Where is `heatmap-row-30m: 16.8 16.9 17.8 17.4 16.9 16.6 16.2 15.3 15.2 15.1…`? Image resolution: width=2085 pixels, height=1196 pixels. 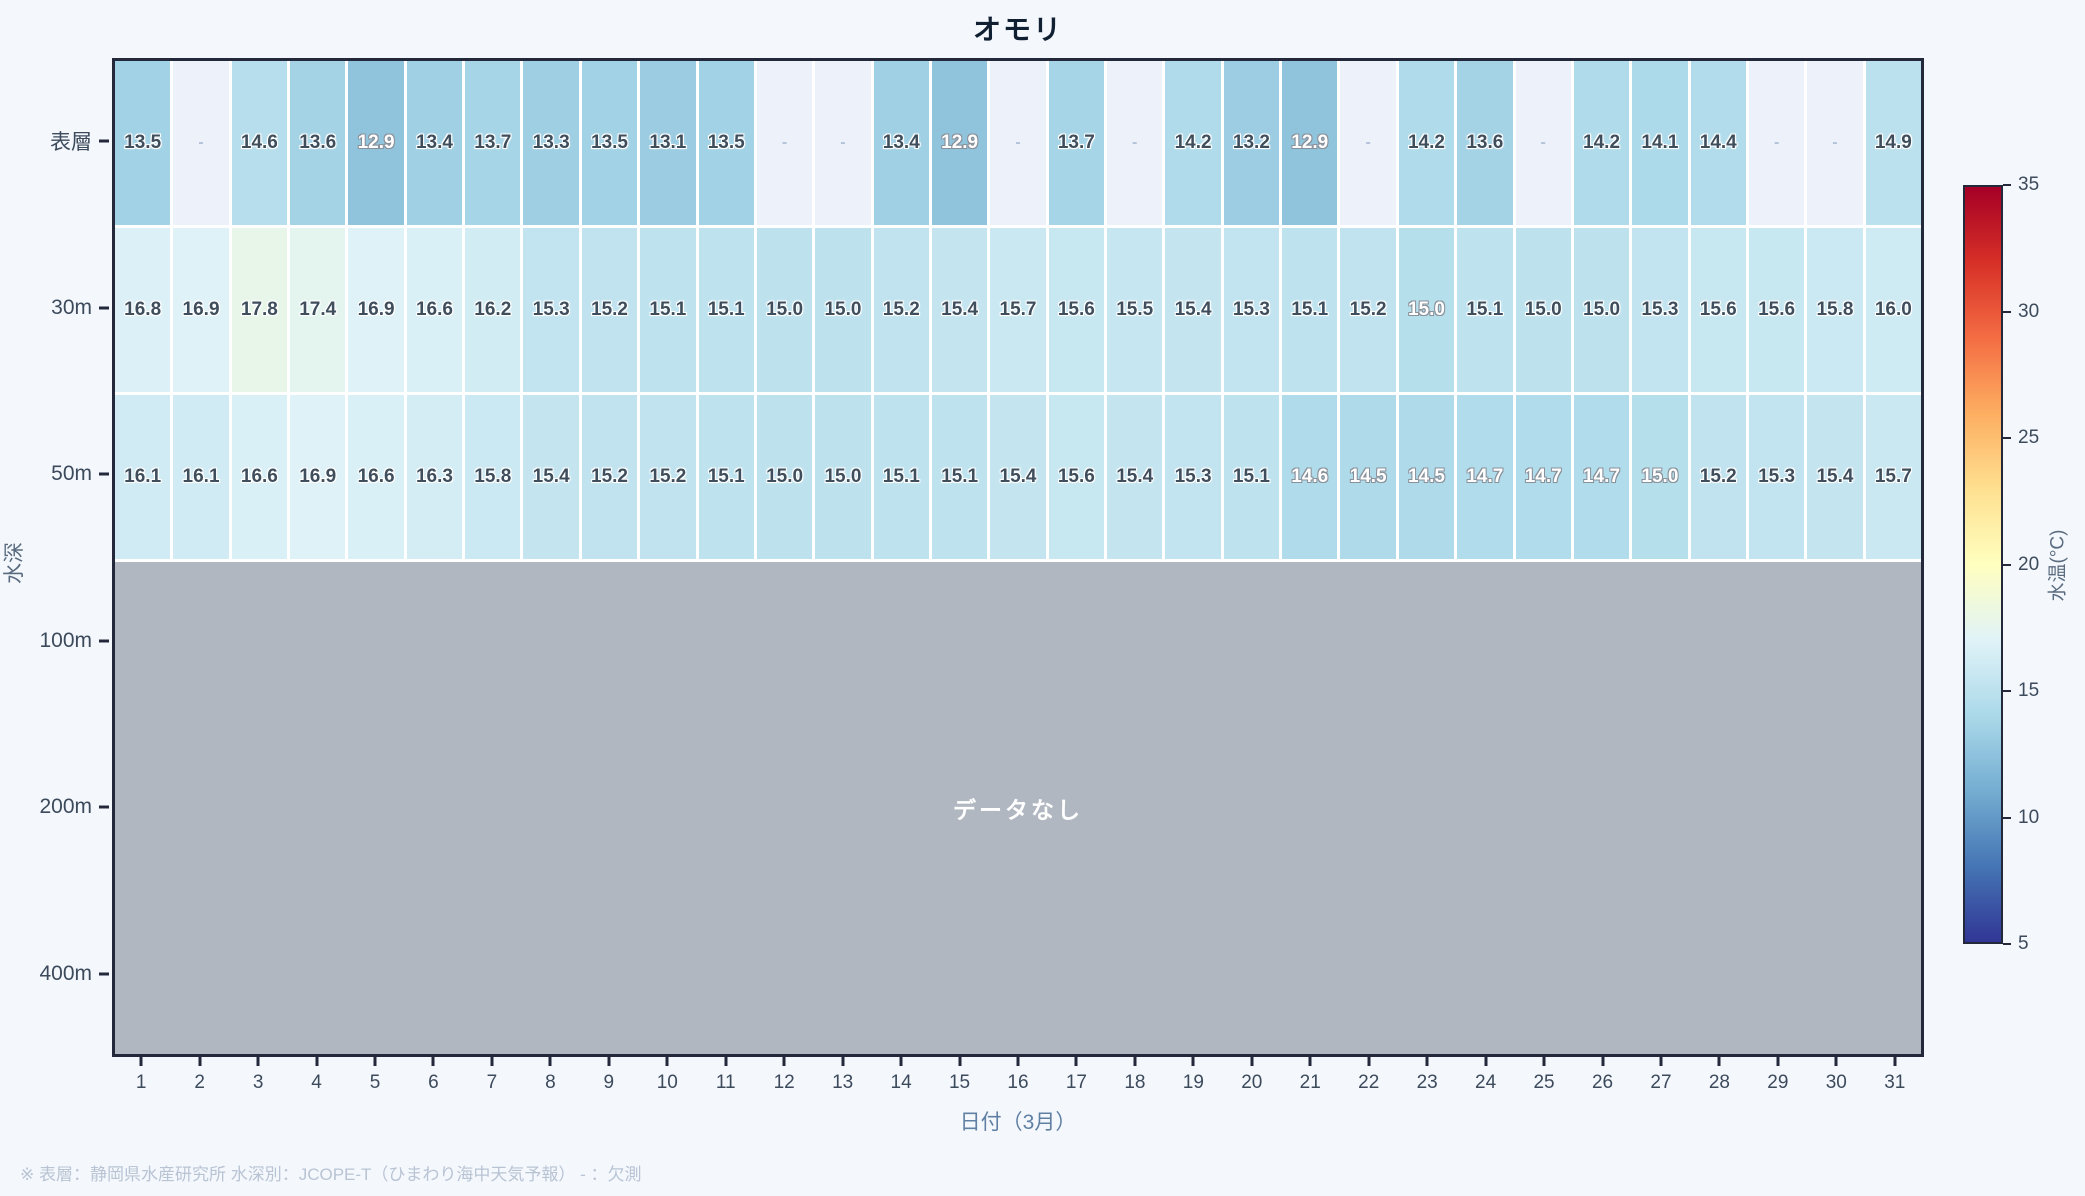 heatmap-row-30m: 16.8 16.9 17.8 17.4 16.9 16.6 16.2 15.3 15.2 15.1… is located at coordinates (1018, 310).